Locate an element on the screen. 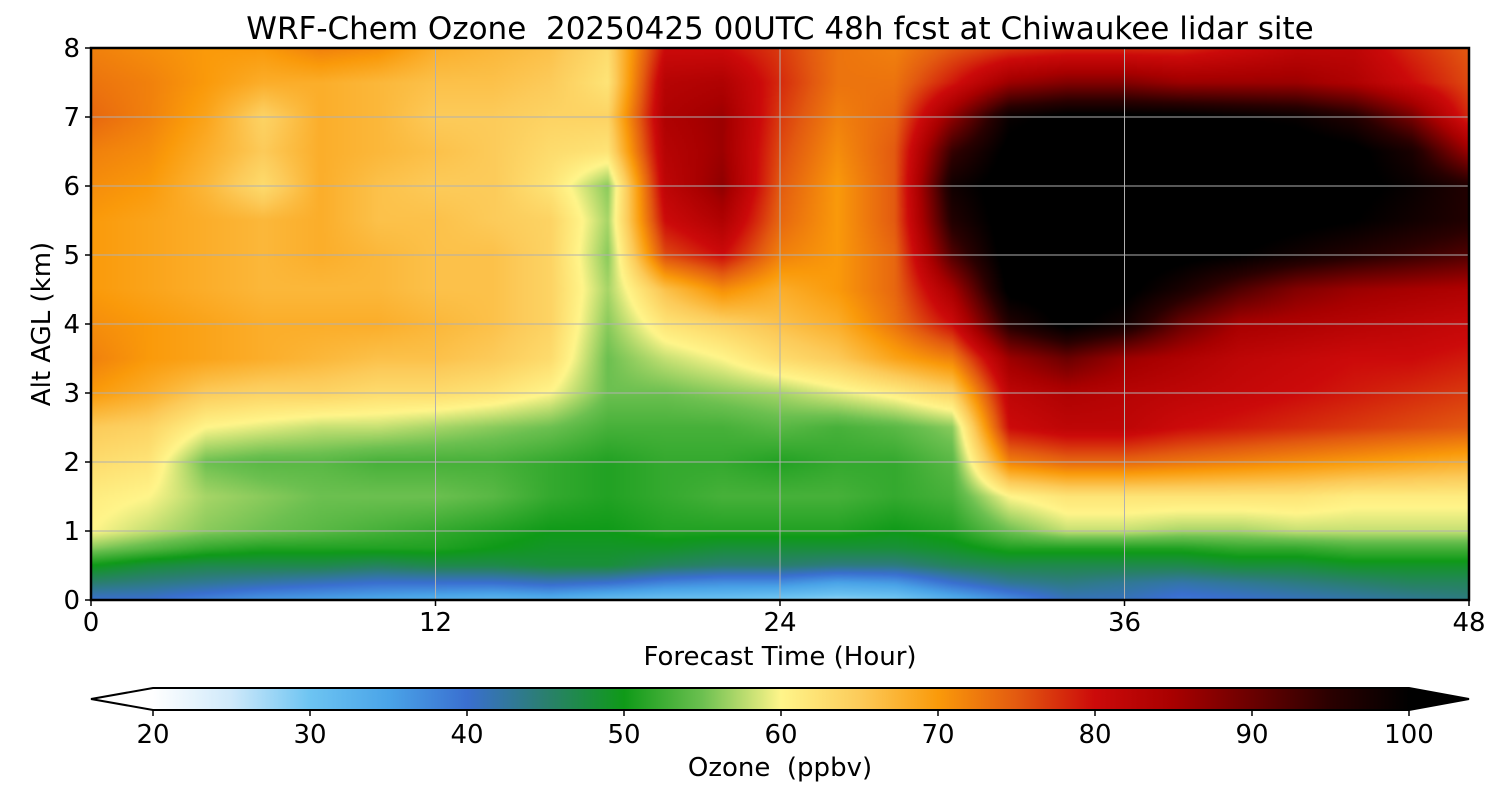 The image size is (1500, 800). colorbar-tick-label: 20 is located at coordinates (152, 735).